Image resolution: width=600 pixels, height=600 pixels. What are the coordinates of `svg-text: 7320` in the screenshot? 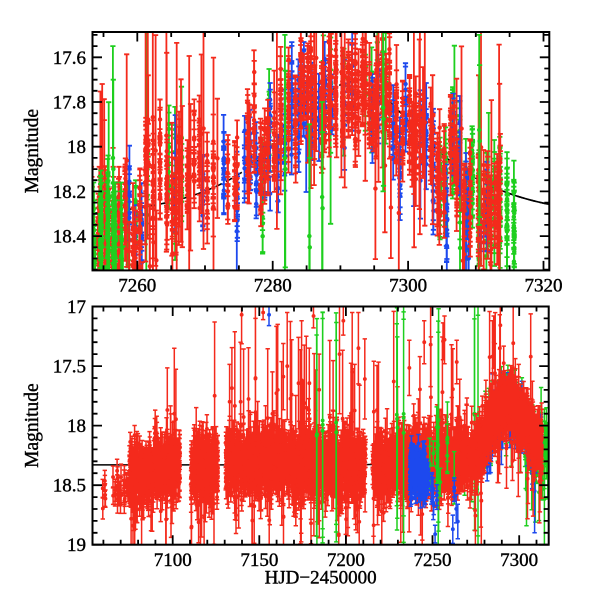 It's located at (544, 286).